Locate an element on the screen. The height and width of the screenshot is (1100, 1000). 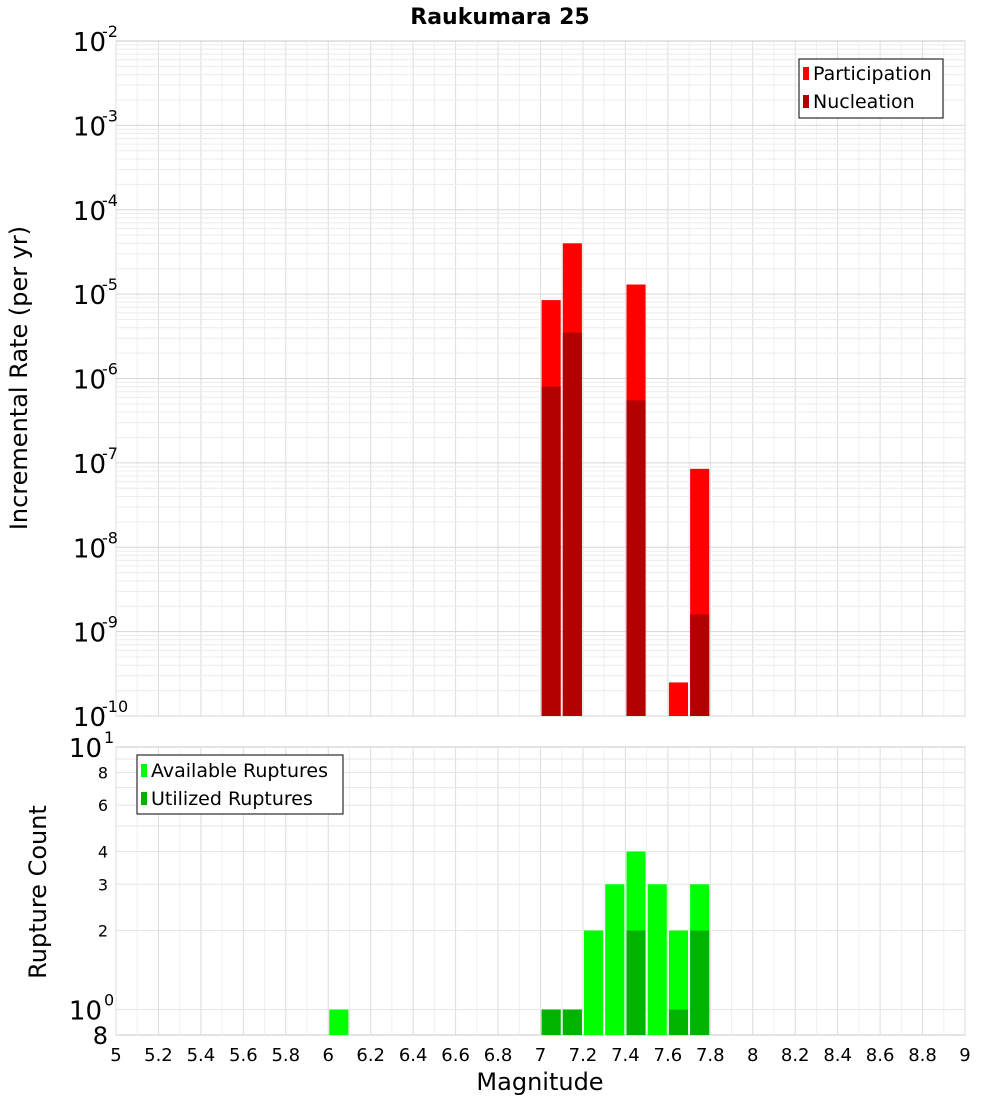
rate-y-tick-label: 10⁻⁷ is located at coordinates (95, 462).